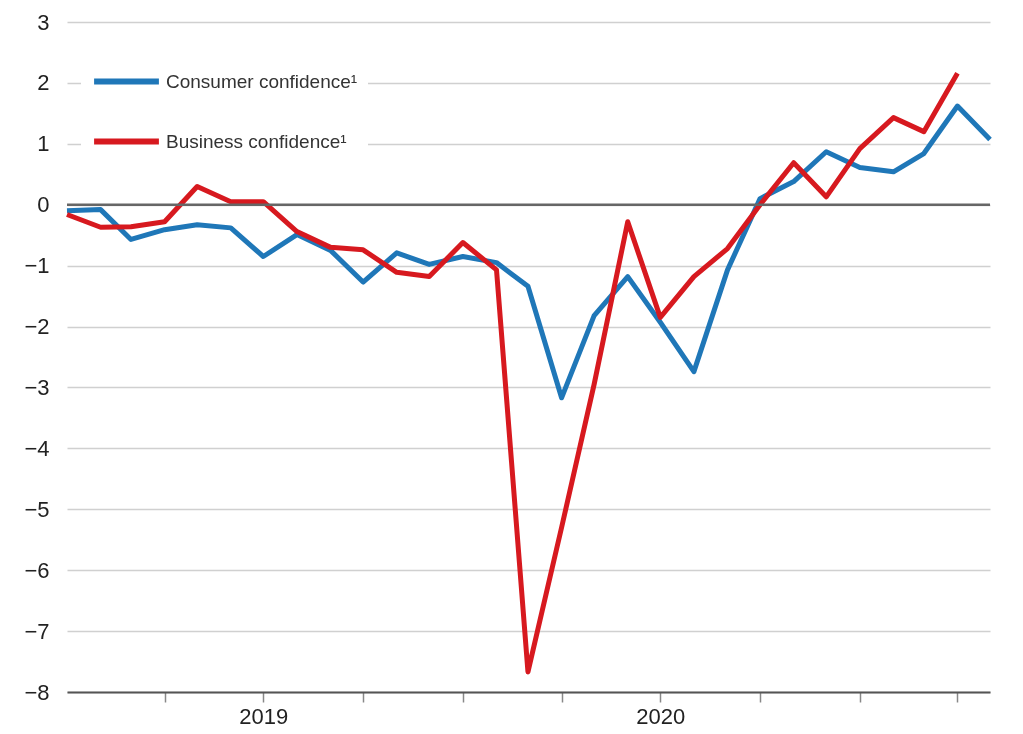 Image resolution: width=1023 pixels, height=734 pixels. I want to click on y-tick-label: 1, so click(43, 144).